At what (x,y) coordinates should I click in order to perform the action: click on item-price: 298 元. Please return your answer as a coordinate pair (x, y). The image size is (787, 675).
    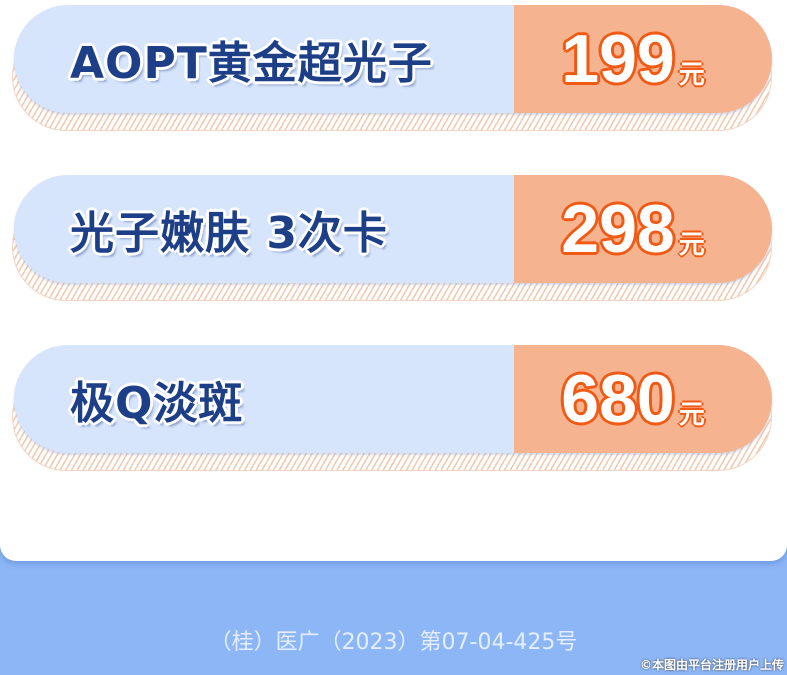
    Looking at the image, I should click on (643, 229).